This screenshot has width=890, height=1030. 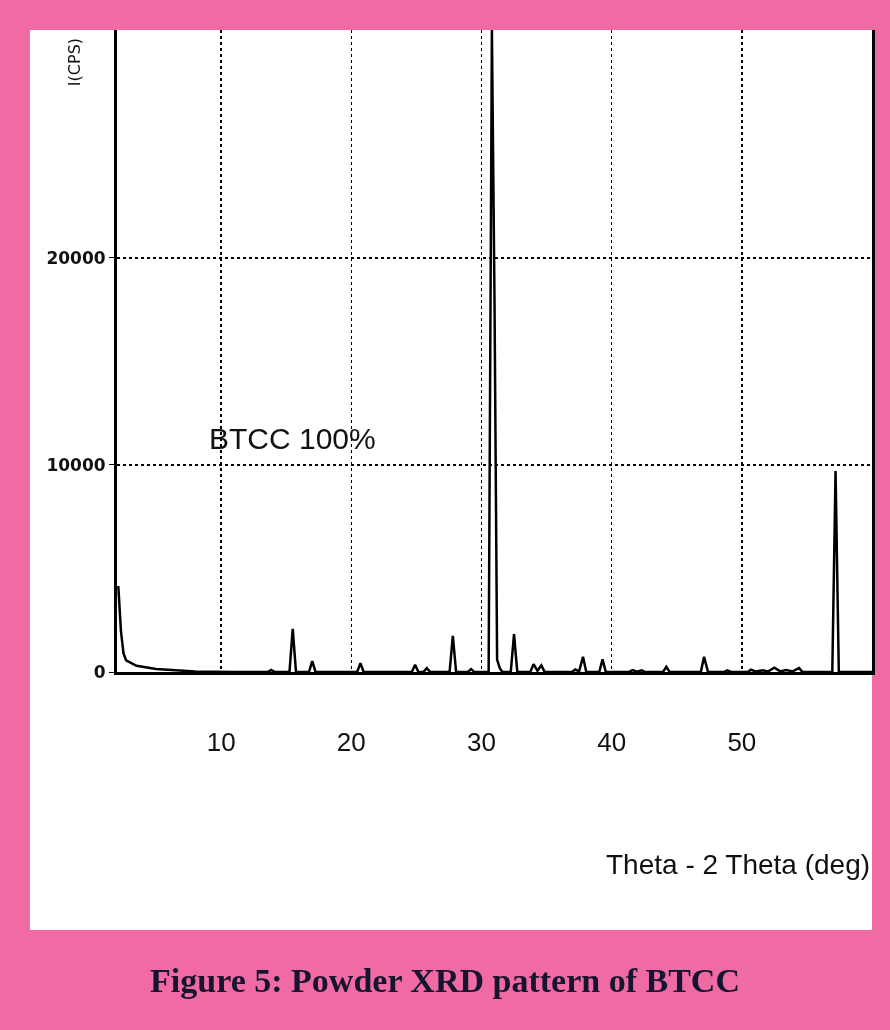 What do you see at coordinates (612, 742) in the screenshot?
I see `x-tick-label: 40` at bounding box center [612, 742].